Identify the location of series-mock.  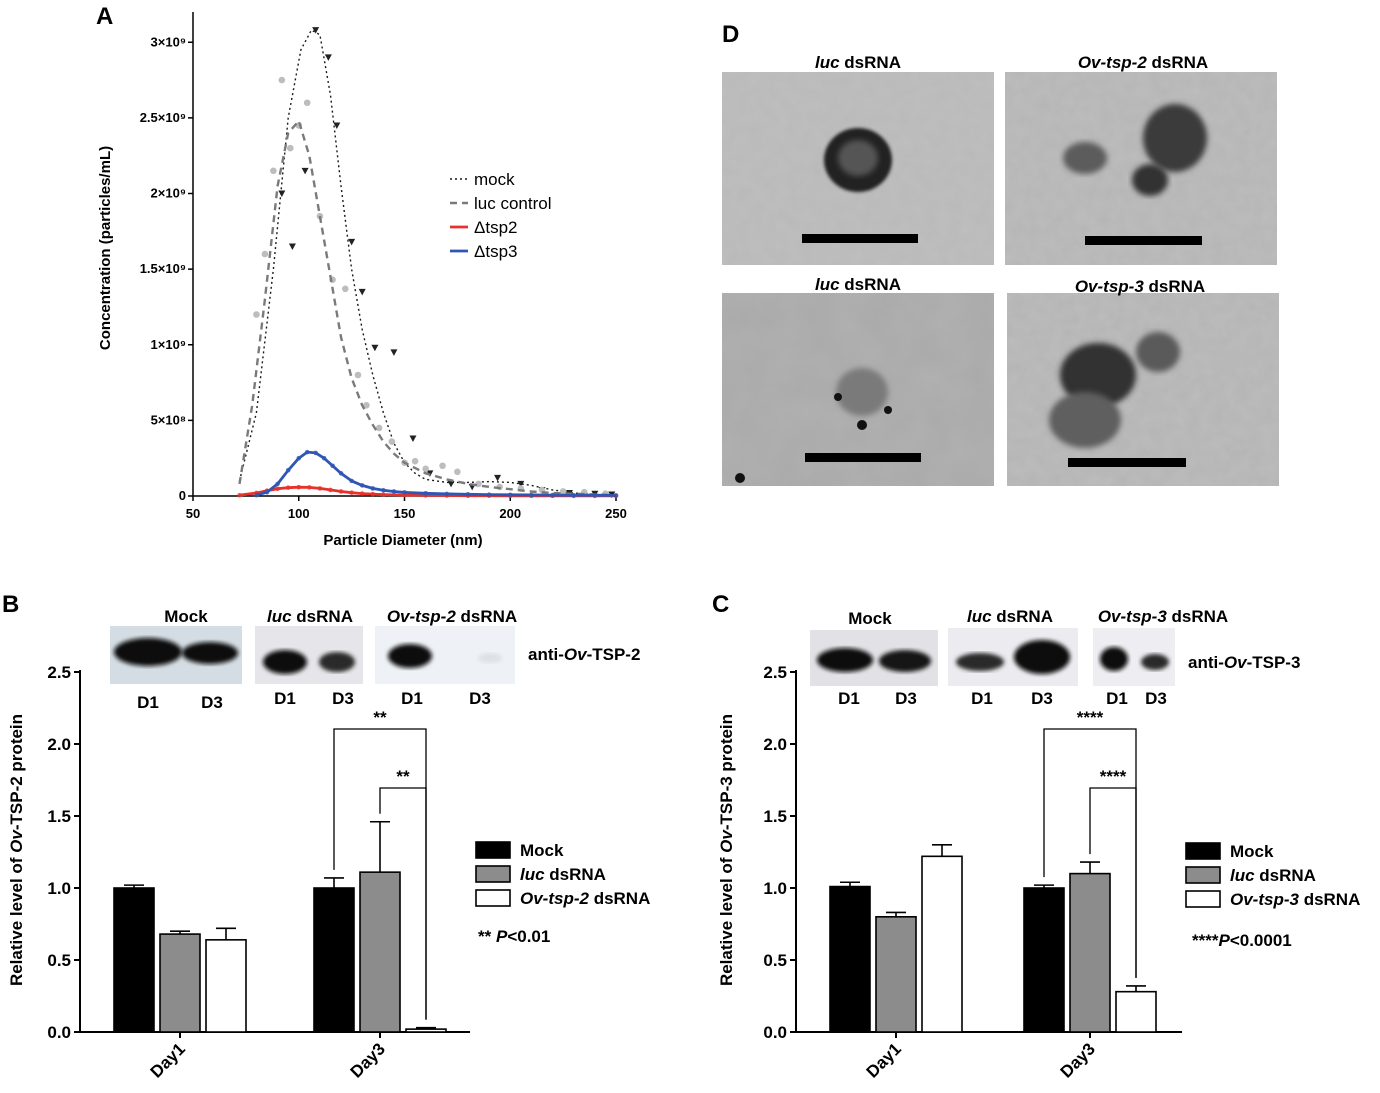
(427, 262).